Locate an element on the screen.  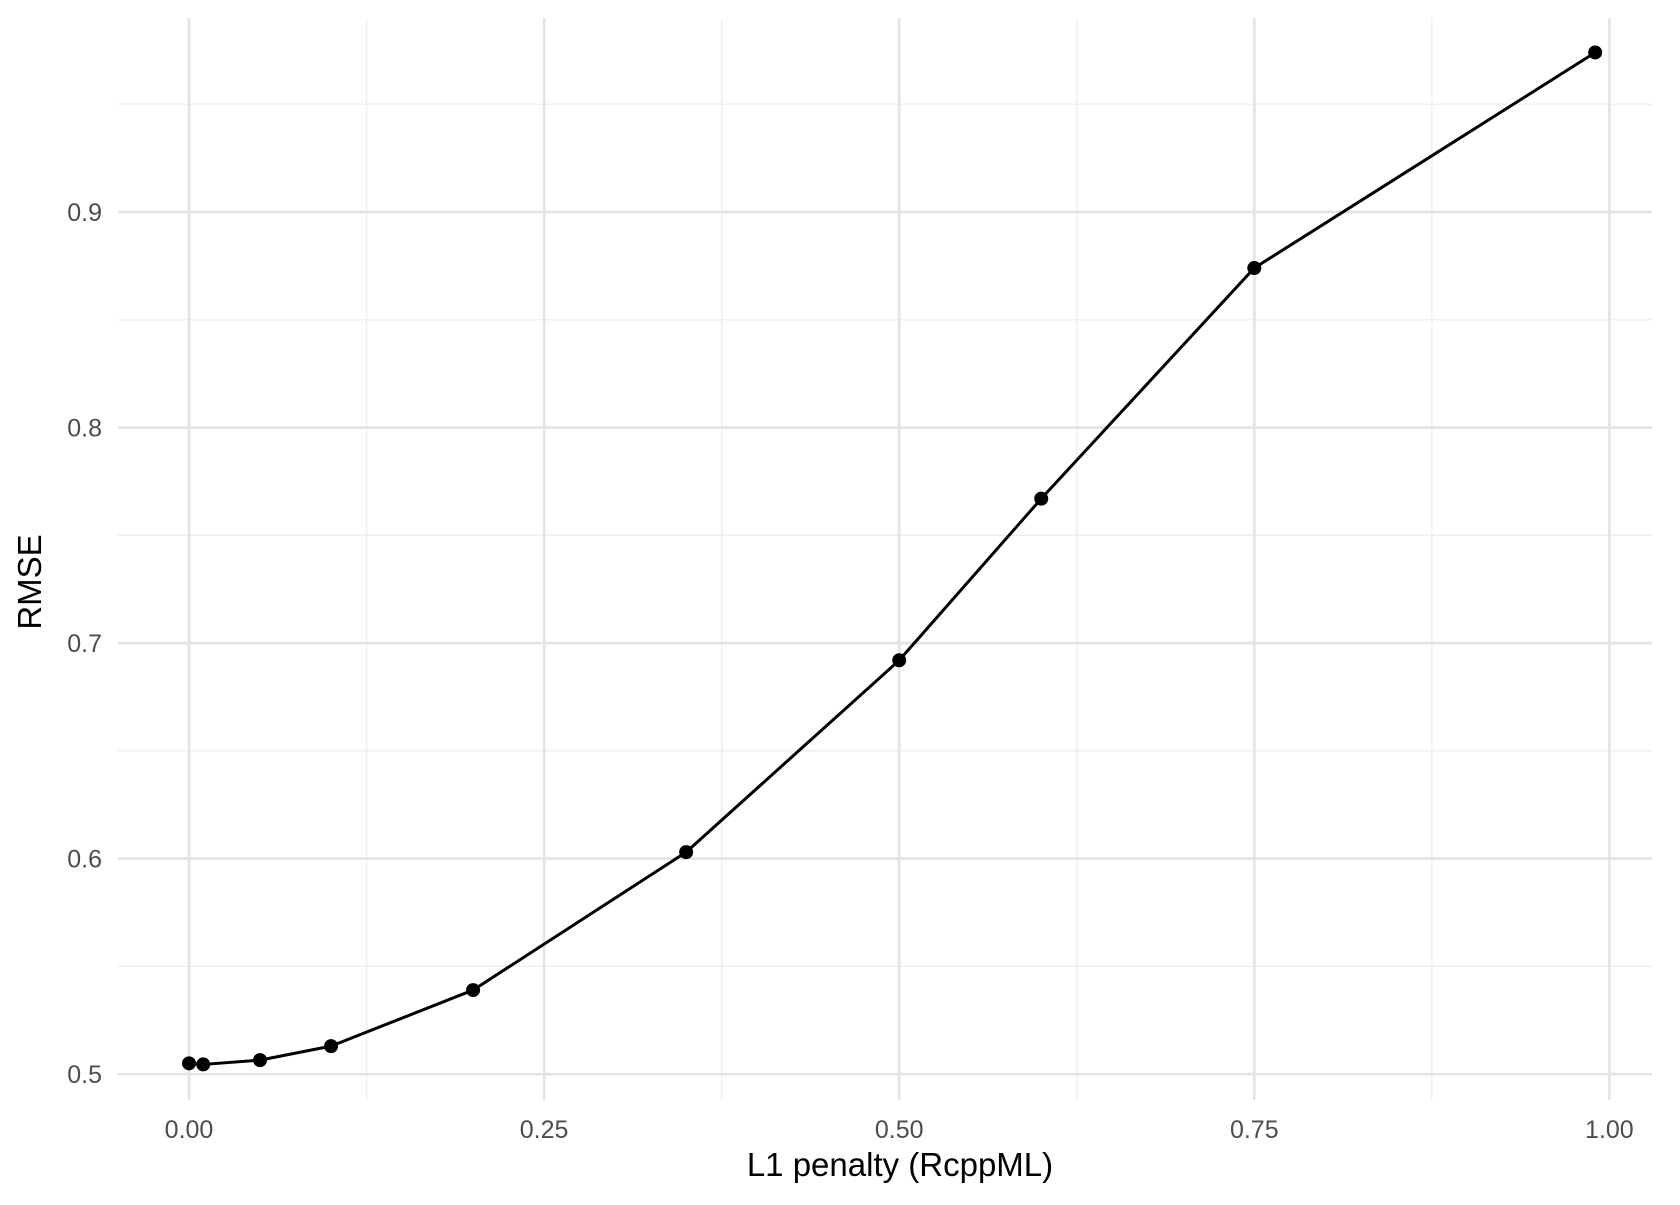
y-axis-title: RMSE is located at coordinates (29, 581).